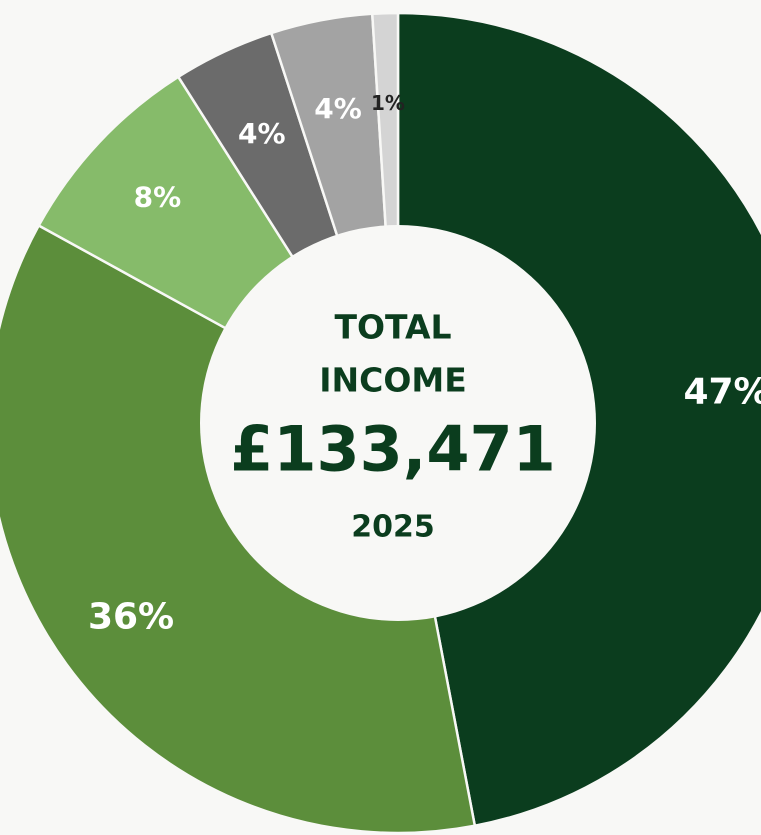 This screenshot has height=835, width=761. Describe the element at coordinates (338, 108) in the screenshot. I see `slice-label-5: 4%` at that location.